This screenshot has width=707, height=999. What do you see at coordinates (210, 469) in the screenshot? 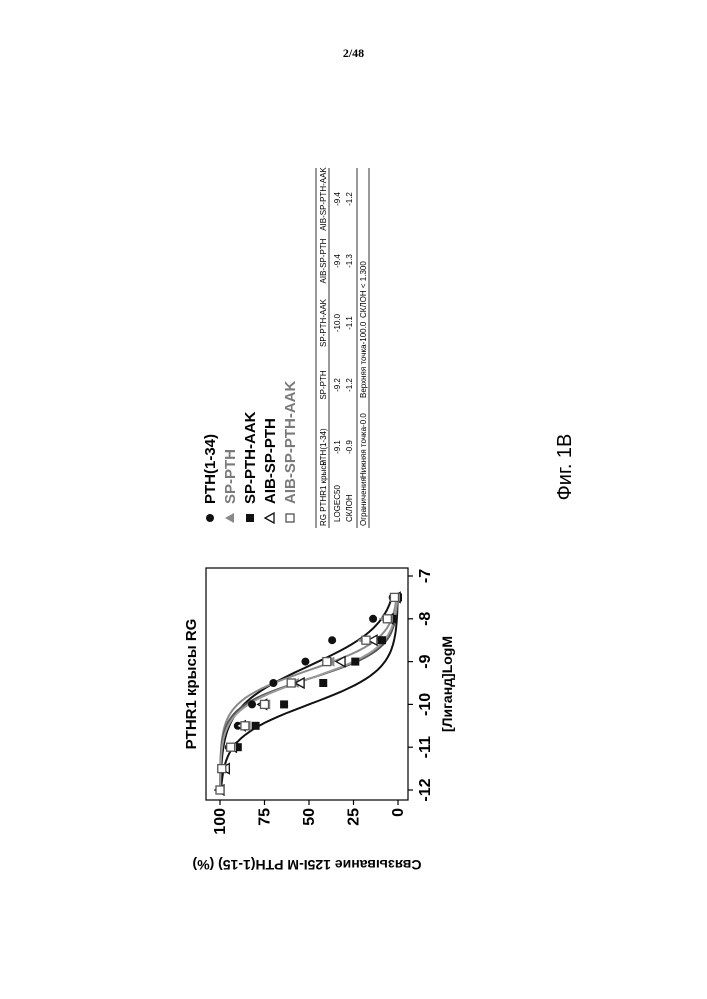
I see `legend-label: PTH(1-34)` at bounding box center [210, 469].